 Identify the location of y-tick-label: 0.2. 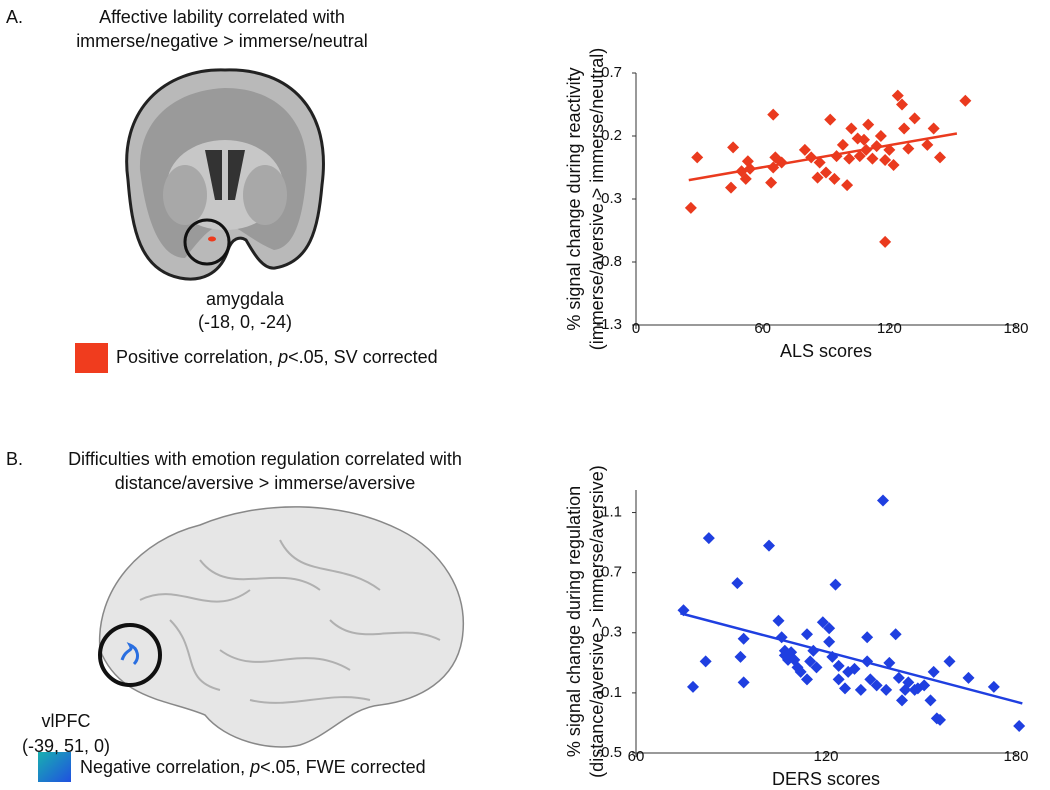
(611, 135).